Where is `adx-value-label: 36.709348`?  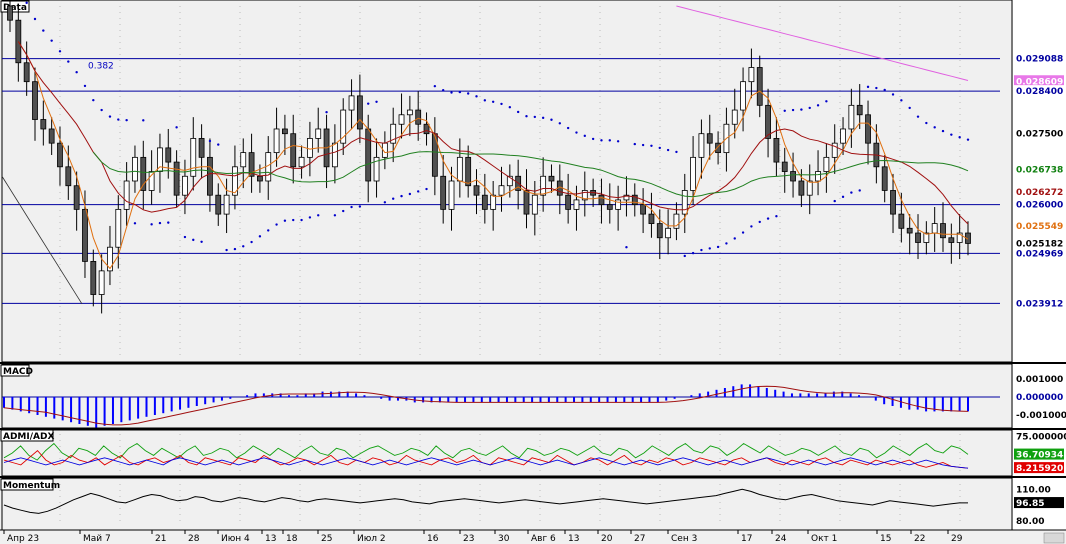 adx-value-label: 36.709348 is located at coordinates (1041, 456).